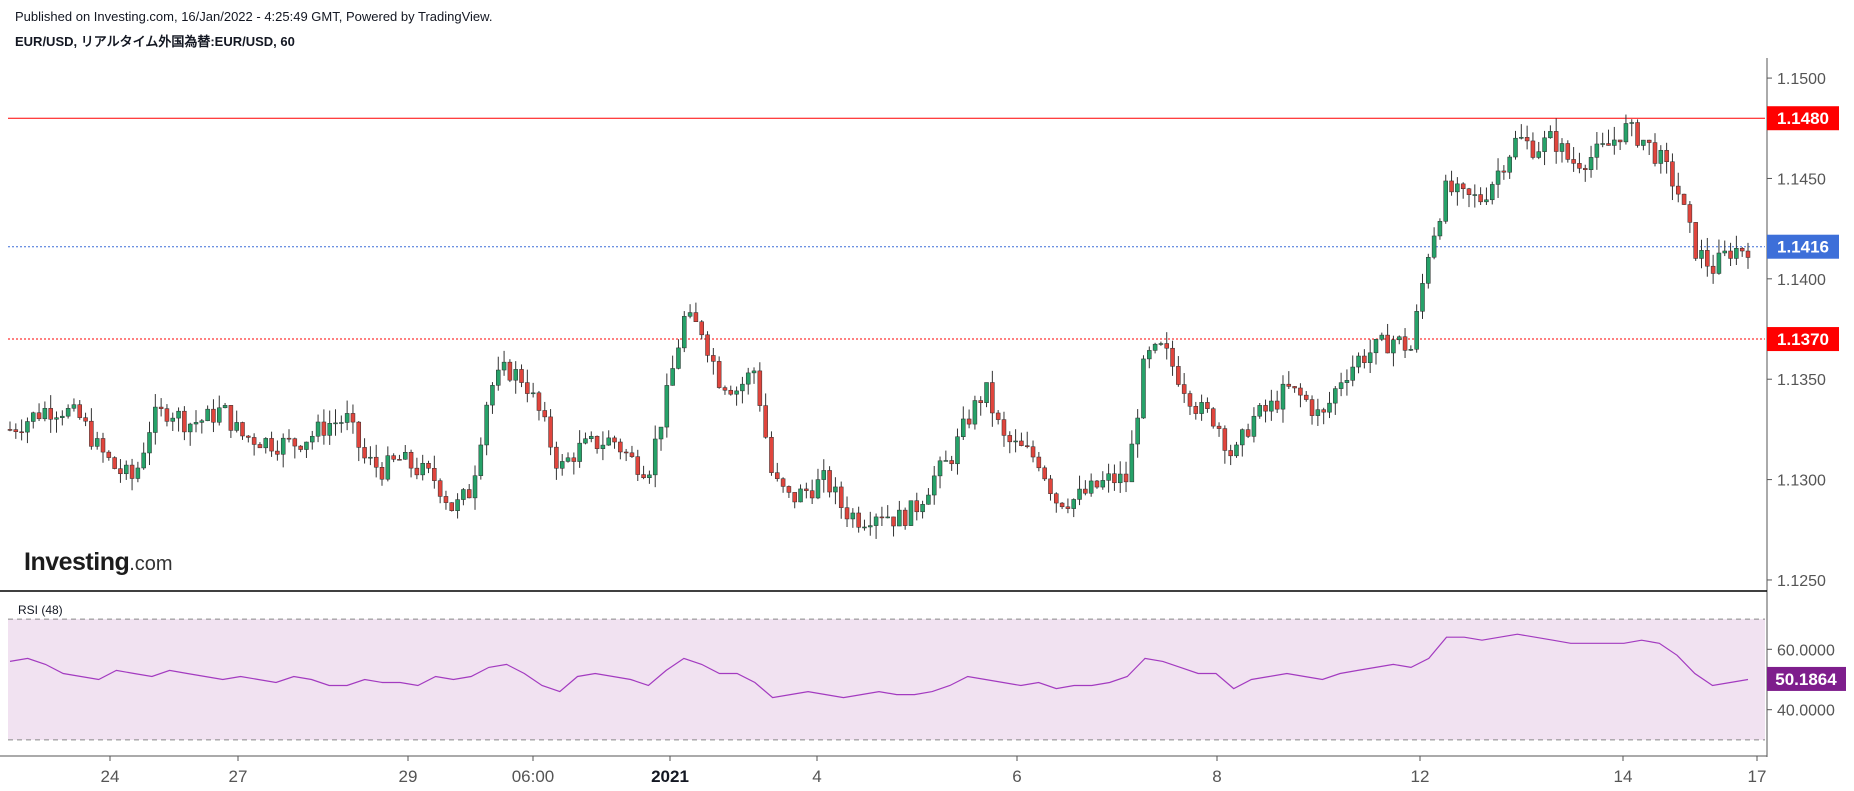  What do you see at coordinates (816, 776) in the screenshot?
I see `time-tick-label: 4` at bounding box center [816, 776].